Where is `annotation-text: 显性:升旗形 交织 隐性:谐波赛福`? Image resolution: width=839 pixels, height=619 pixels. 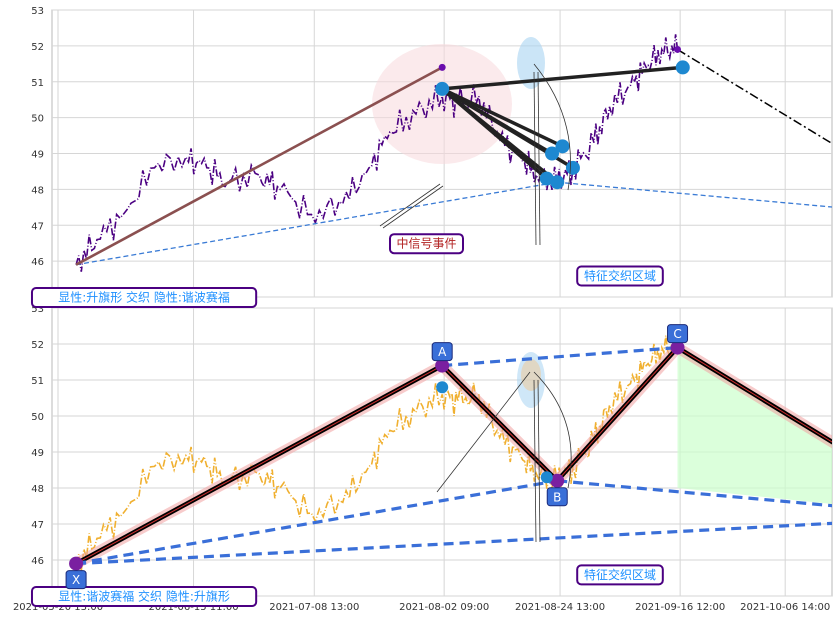
annotation-text: 显性:升旗形 交织 隐性:谐波赛福 is located at coordinates (144, 297).